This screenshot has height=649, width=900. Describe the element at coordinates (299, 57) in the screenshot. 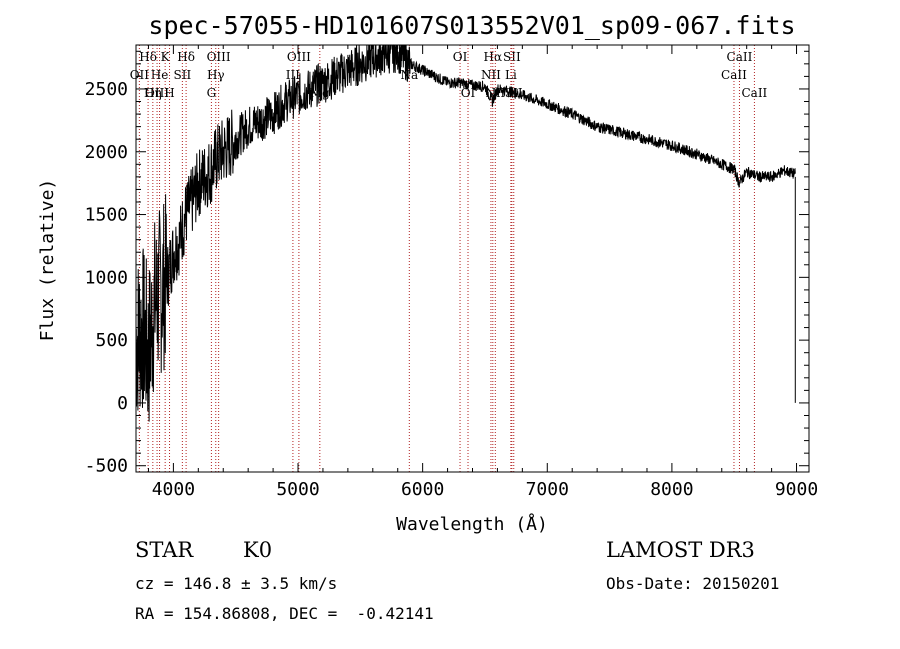

I see `line-label-12: OIII` at that location.